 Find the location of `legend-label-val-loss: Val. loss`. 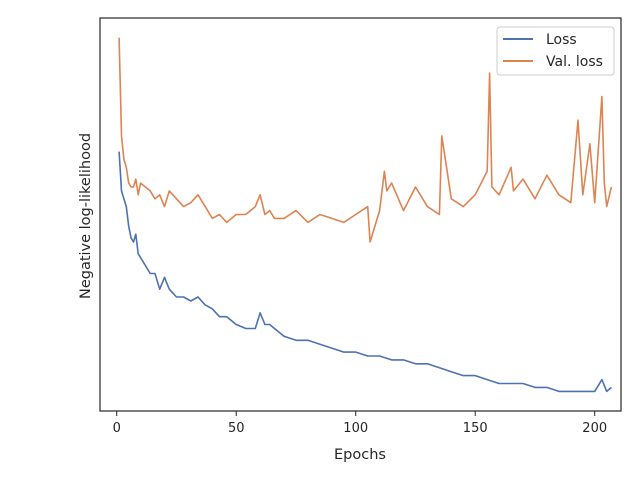

legend-label-val-loss: Val. loss is located at coordinates (574, 62).